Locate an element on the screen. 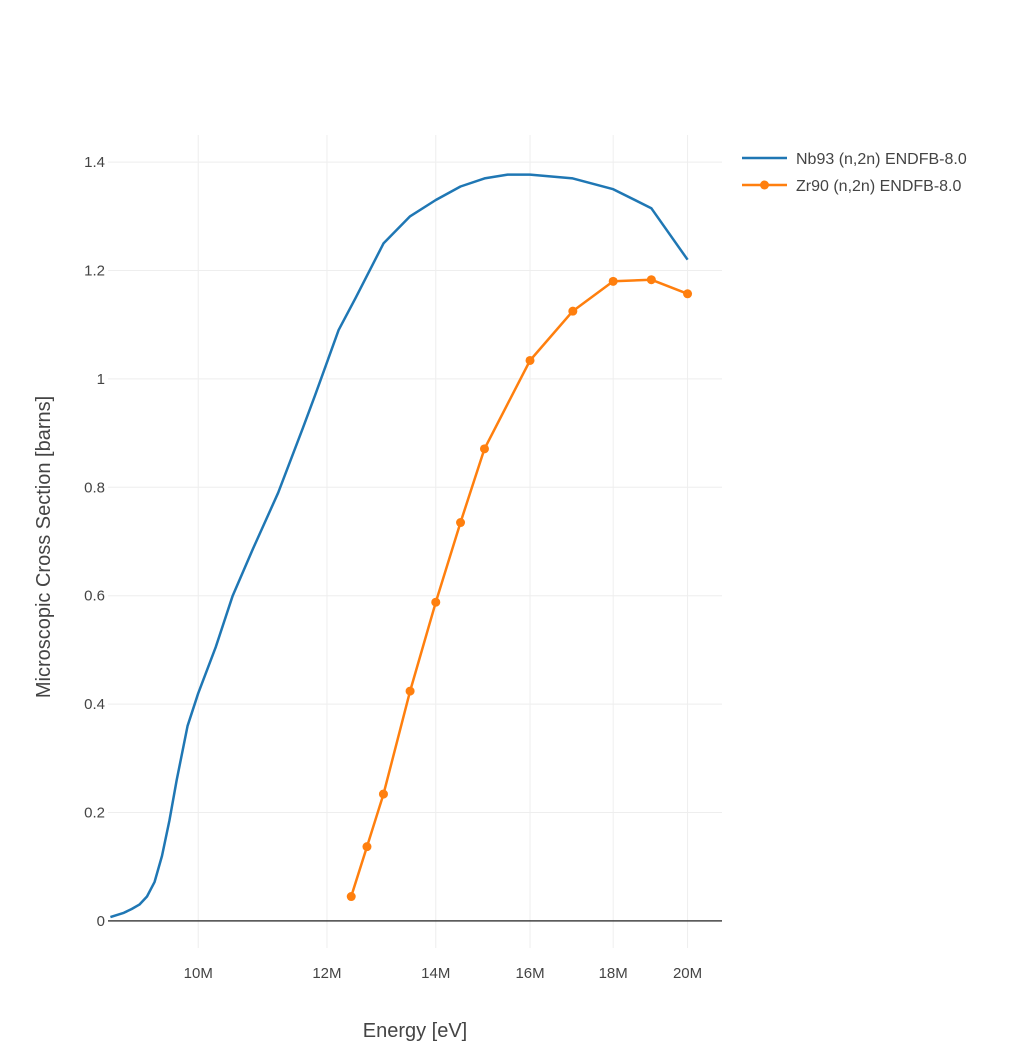  legend-item-1: Zr90 (n,2n) ENDFB-8.0 is located at coordinates (851, 186).